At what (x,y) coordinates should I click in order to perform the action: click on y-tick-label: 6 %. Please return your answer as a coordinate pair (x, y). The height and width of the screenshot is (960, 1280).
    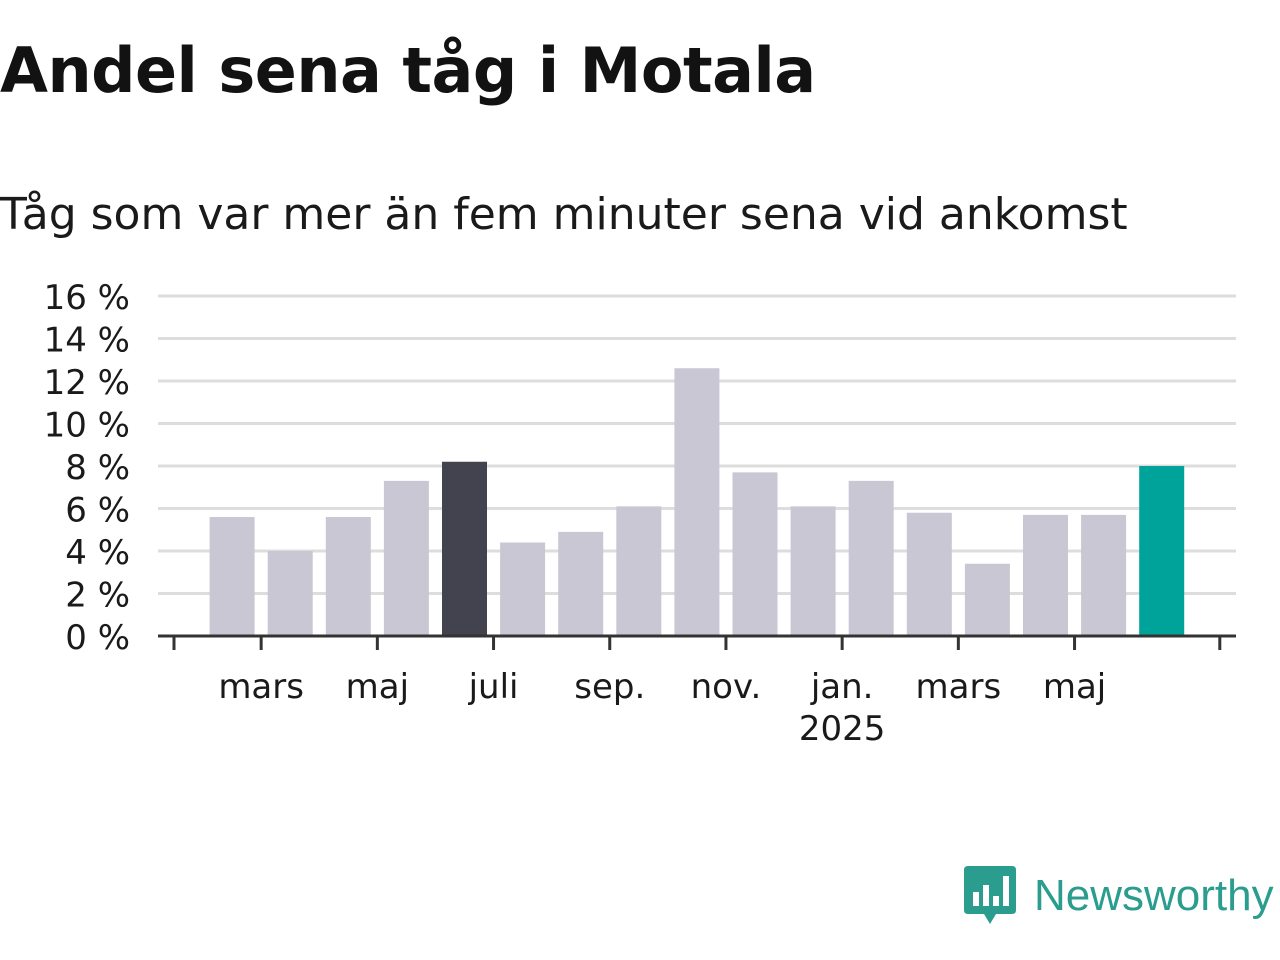
    Looking at the image, I should click on (97, 511).